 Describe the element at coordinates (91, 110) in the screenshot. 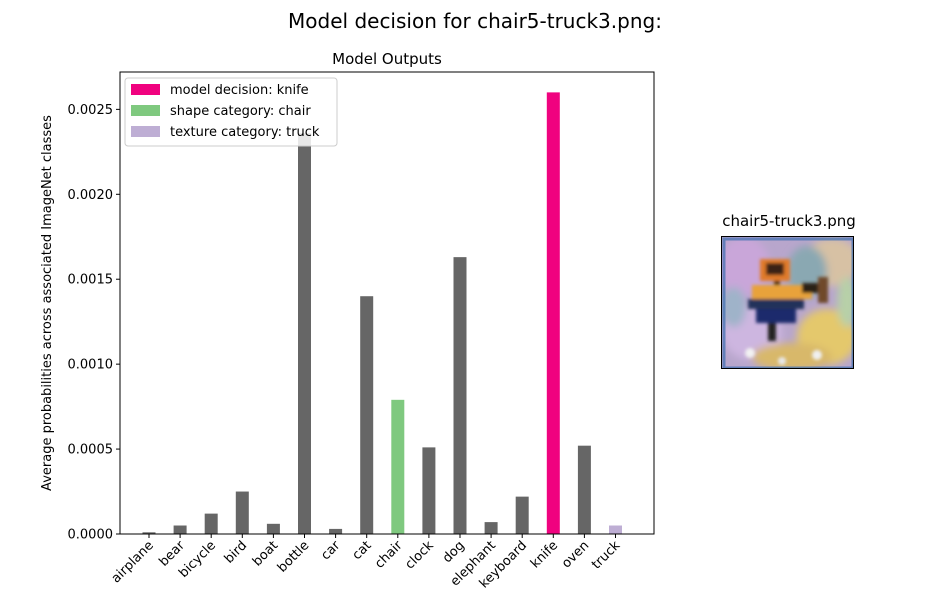

I see `y-tick-label: 0.0025` at that location.